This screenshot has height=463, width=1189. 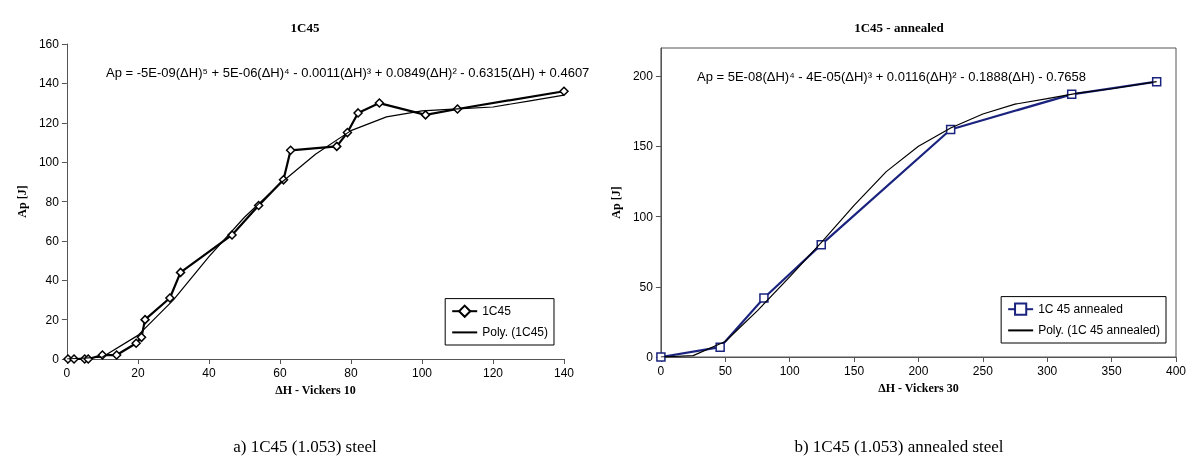 I want to click on y-tick-label: 120, so click(x=49, y=122).